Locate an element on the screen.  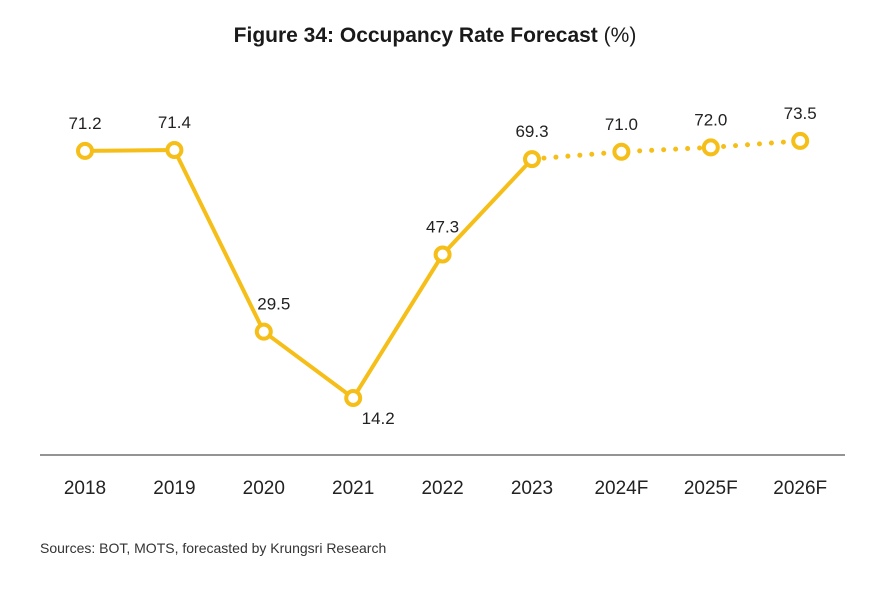
data-point-2022 is located at coordinates (442, 254).